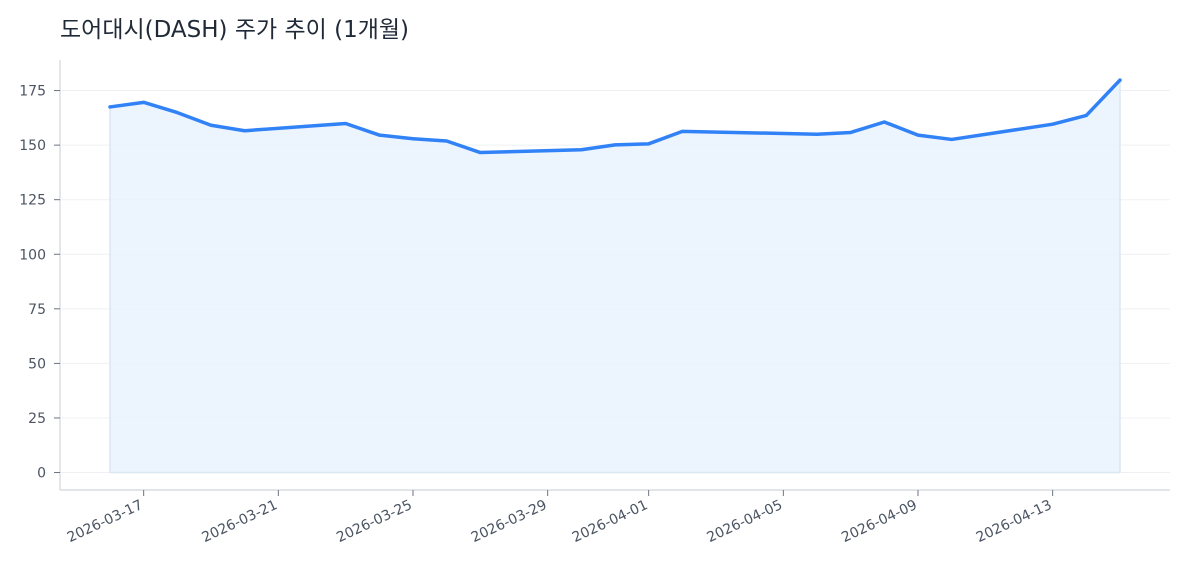 This screenshot has width=1185, height=585. What do you see at coordinates (105, 521) in the screenshot?
I see `x-tick-label: 2026-03-17` at bounding box center [105, 521].